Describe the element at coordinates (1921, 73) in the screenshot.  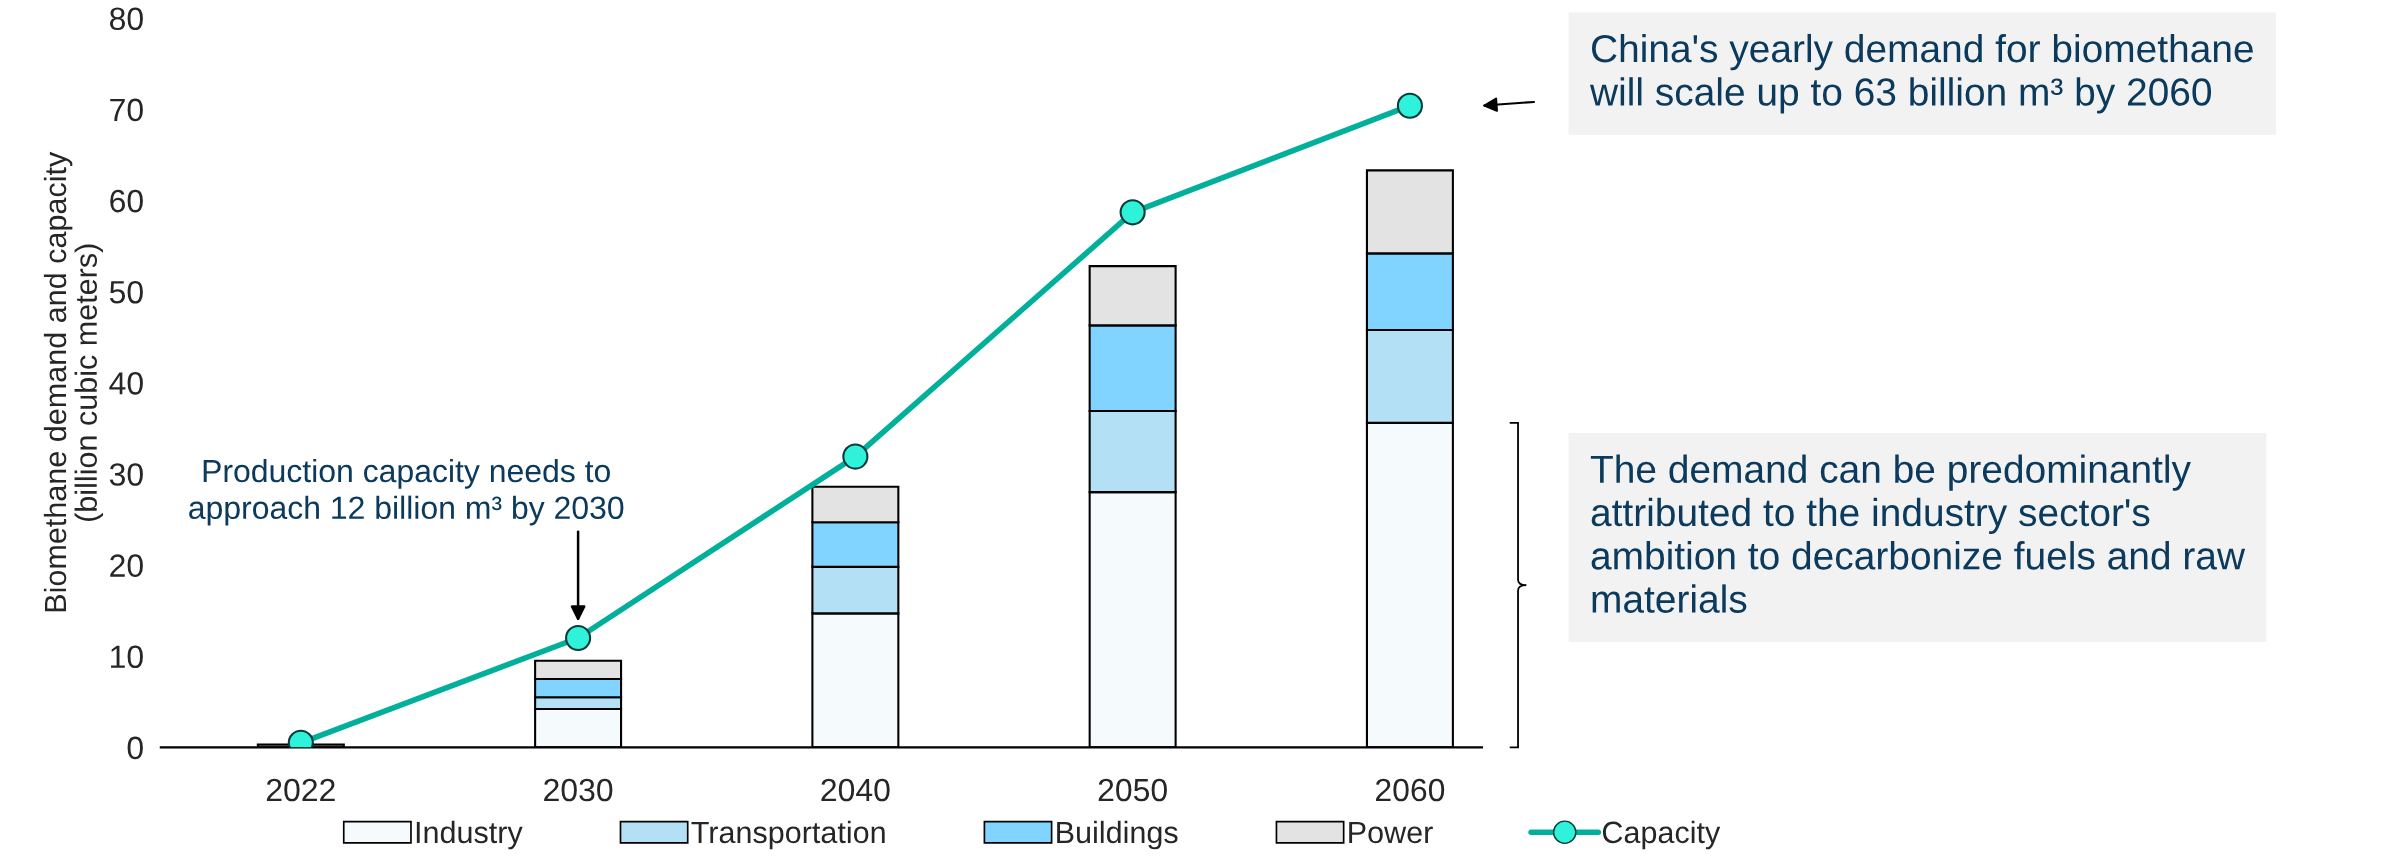
I see `text: China's yearly demand for biomethane will scale up to 63 billion m³ by 2060` at that location.